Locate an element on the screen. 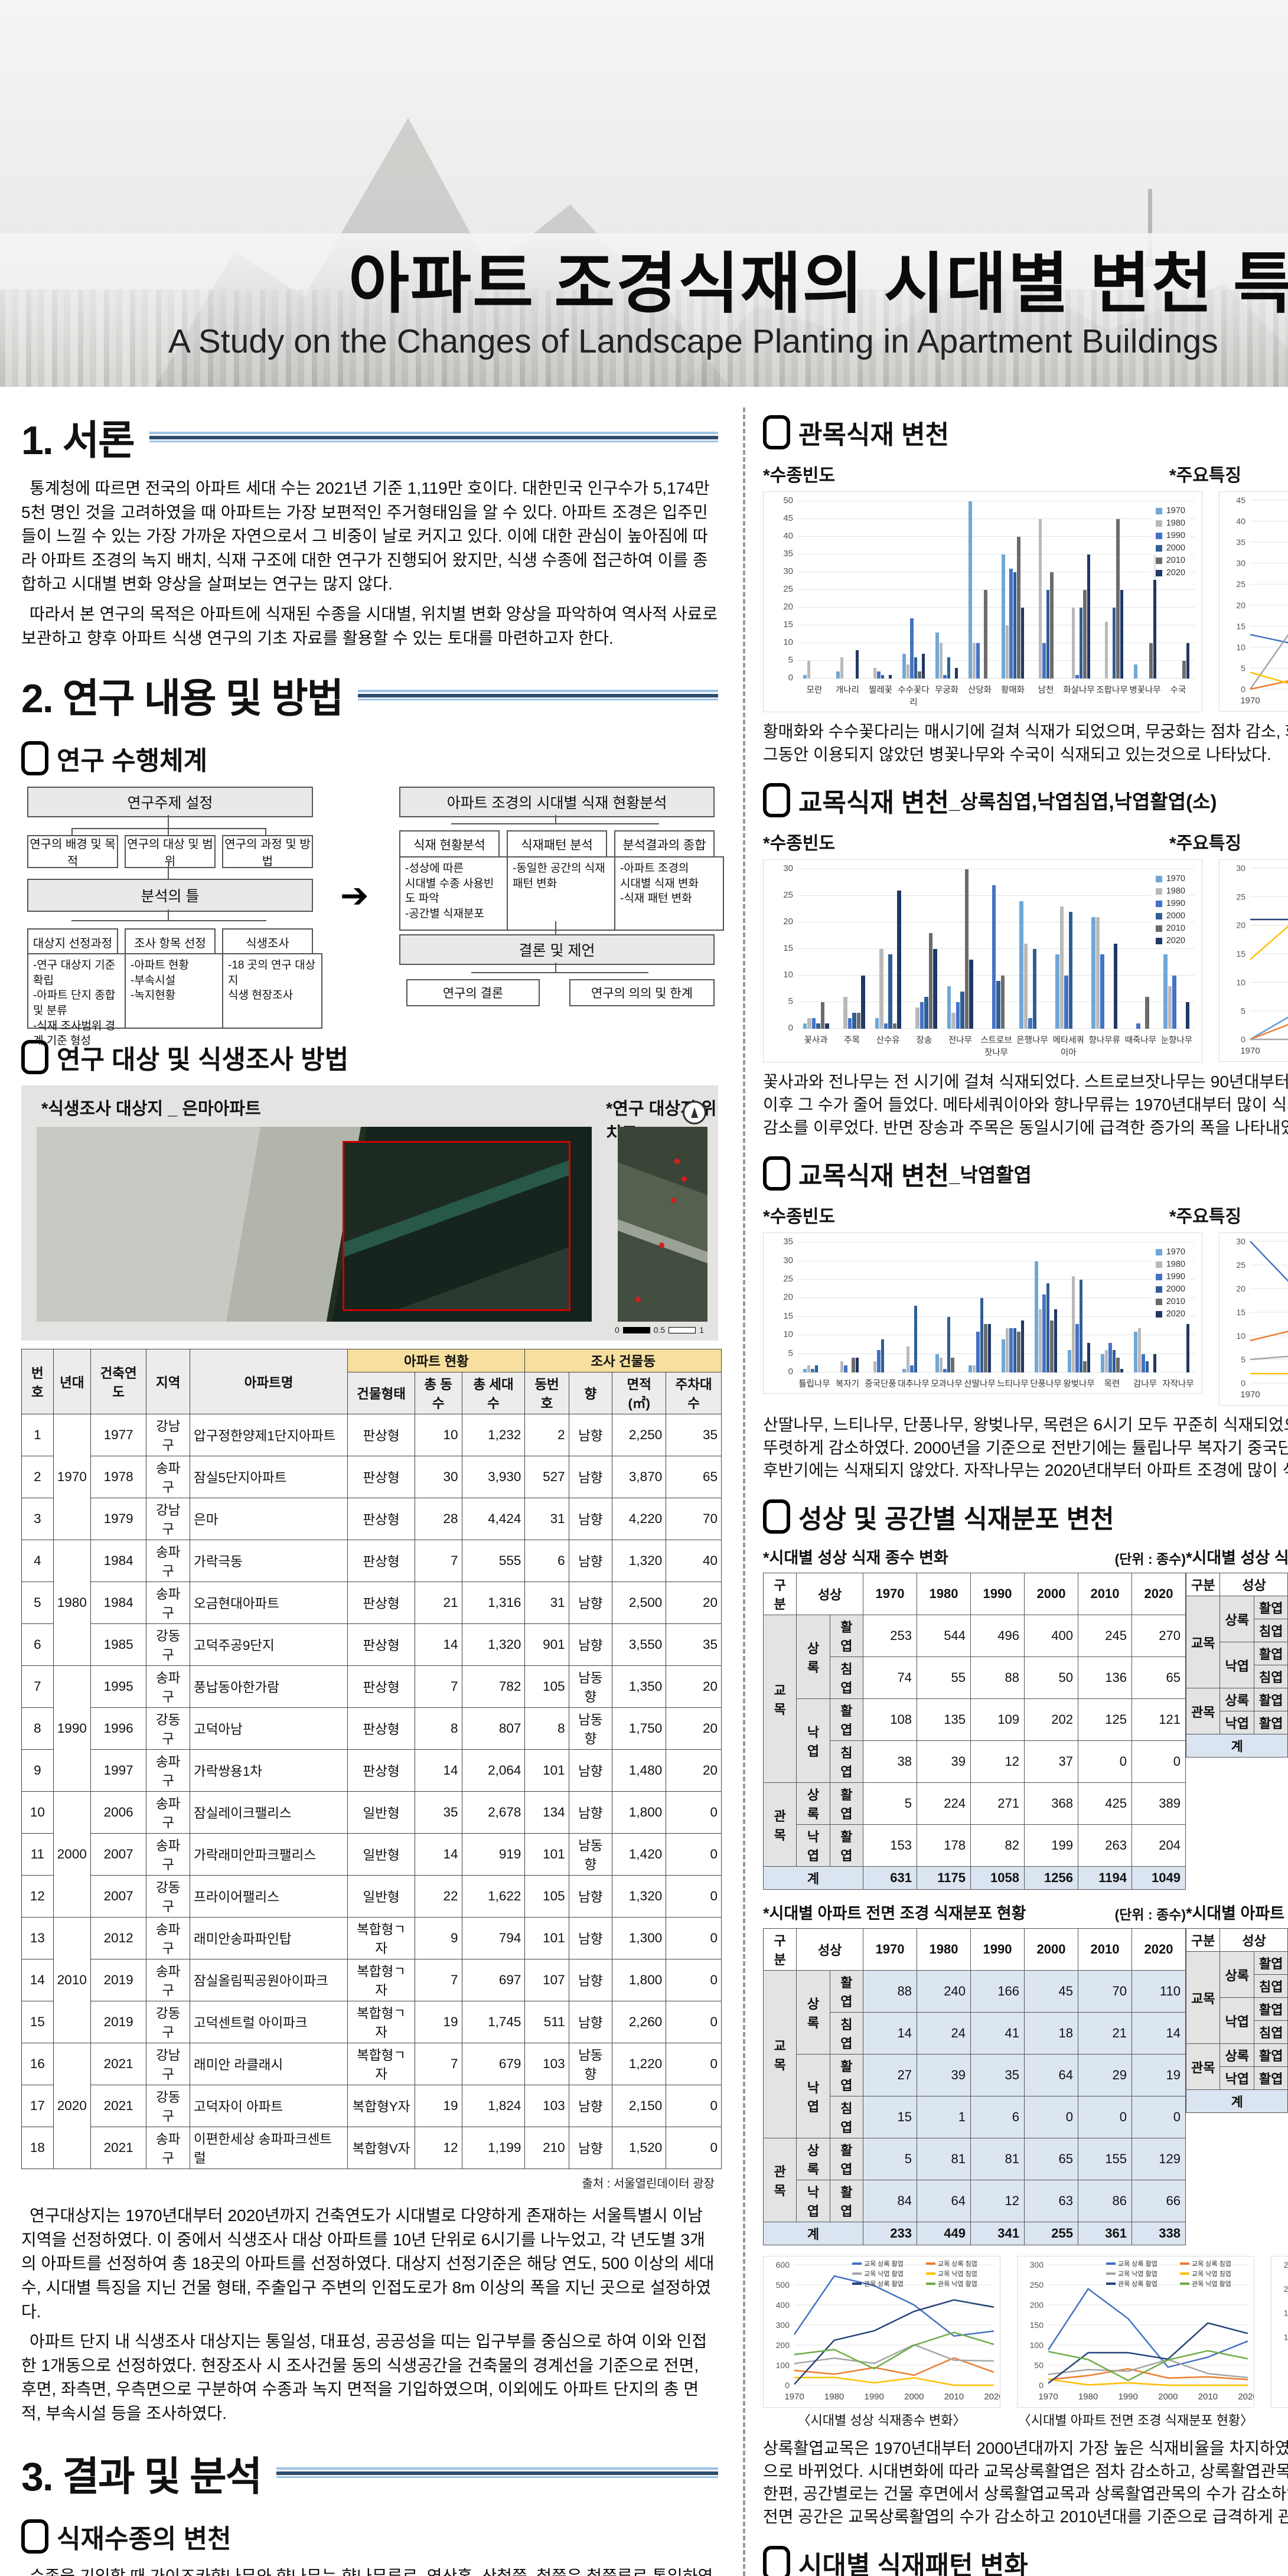 The width and height of the screenshot is (1288, 2576). bplot: 0 5 10 15 20 25 30 1970 1980 1990 2000 2010 2020 is located at coordinates (989, 948).